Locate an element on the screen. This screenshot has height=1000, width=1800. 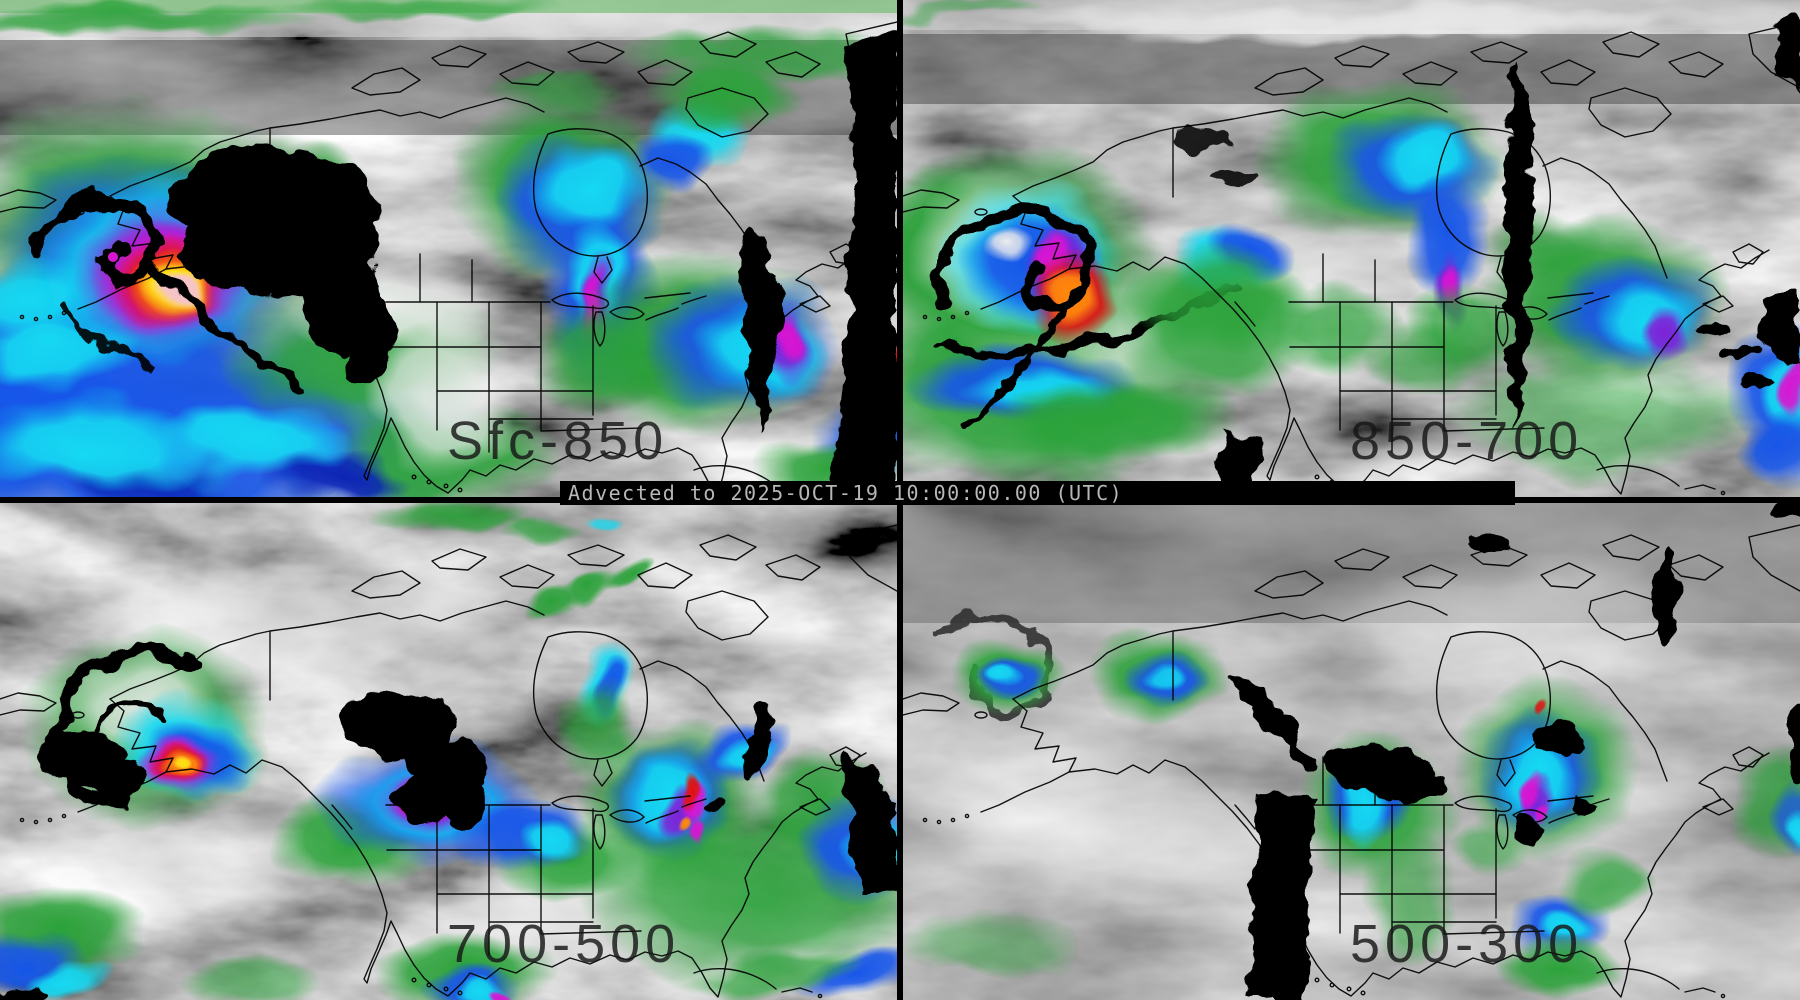
gulf-of-alaska-moisture is located at coordinates (1088, 675).